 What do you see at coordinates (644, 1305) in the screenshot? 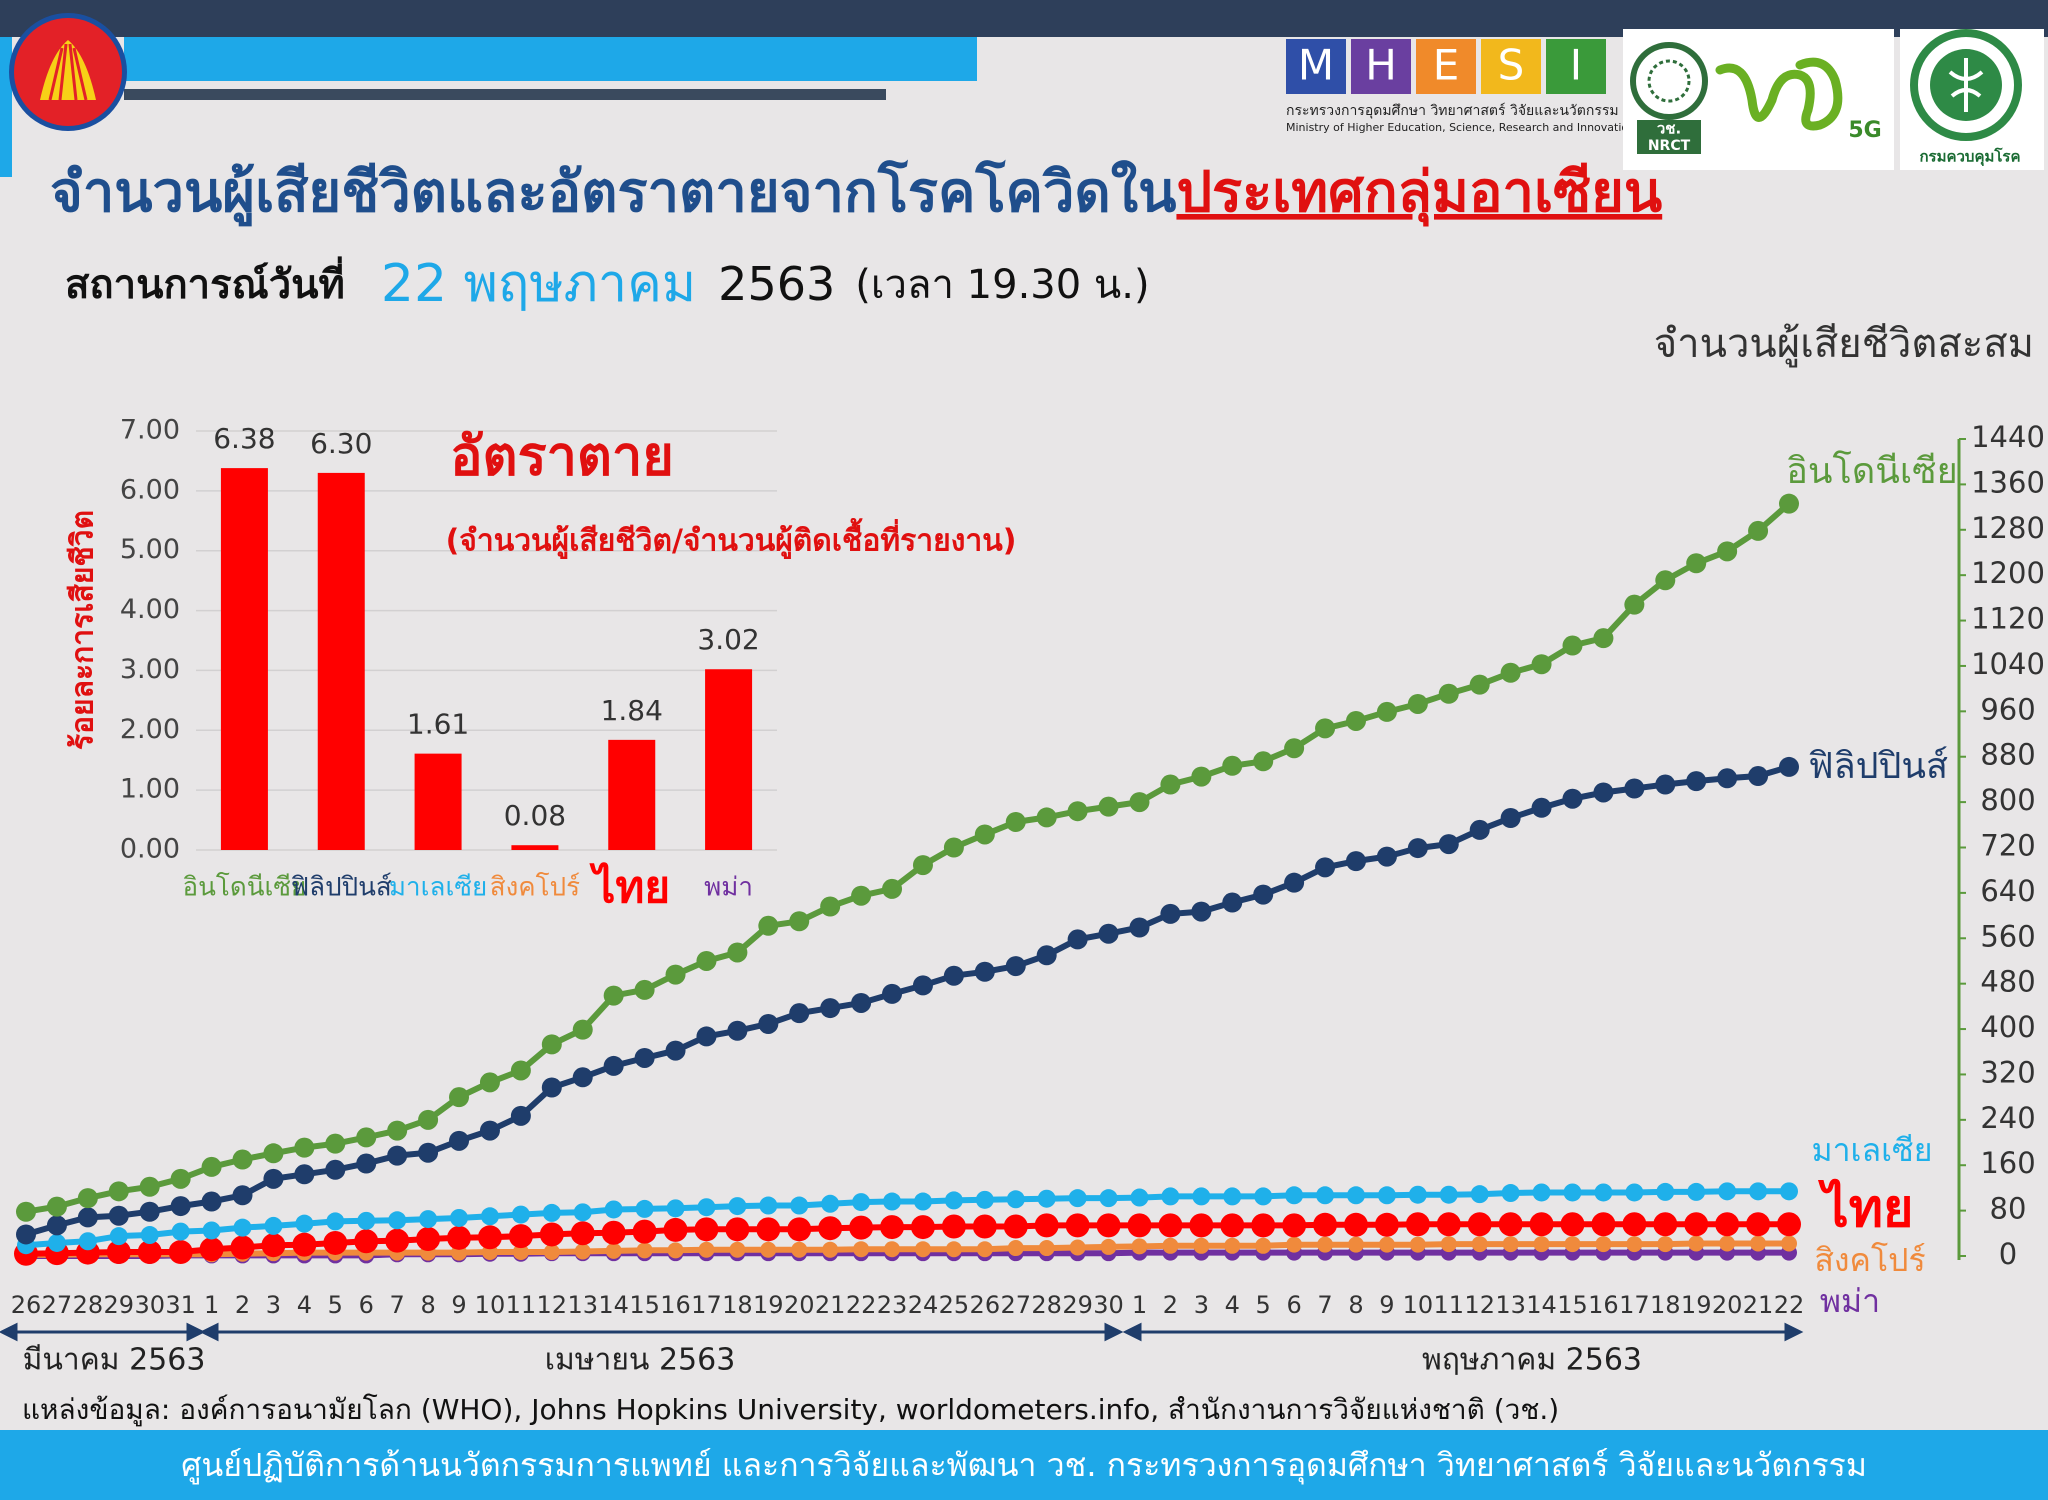
I see `x-tick-label: 15` at bounding box center [644, 1305].